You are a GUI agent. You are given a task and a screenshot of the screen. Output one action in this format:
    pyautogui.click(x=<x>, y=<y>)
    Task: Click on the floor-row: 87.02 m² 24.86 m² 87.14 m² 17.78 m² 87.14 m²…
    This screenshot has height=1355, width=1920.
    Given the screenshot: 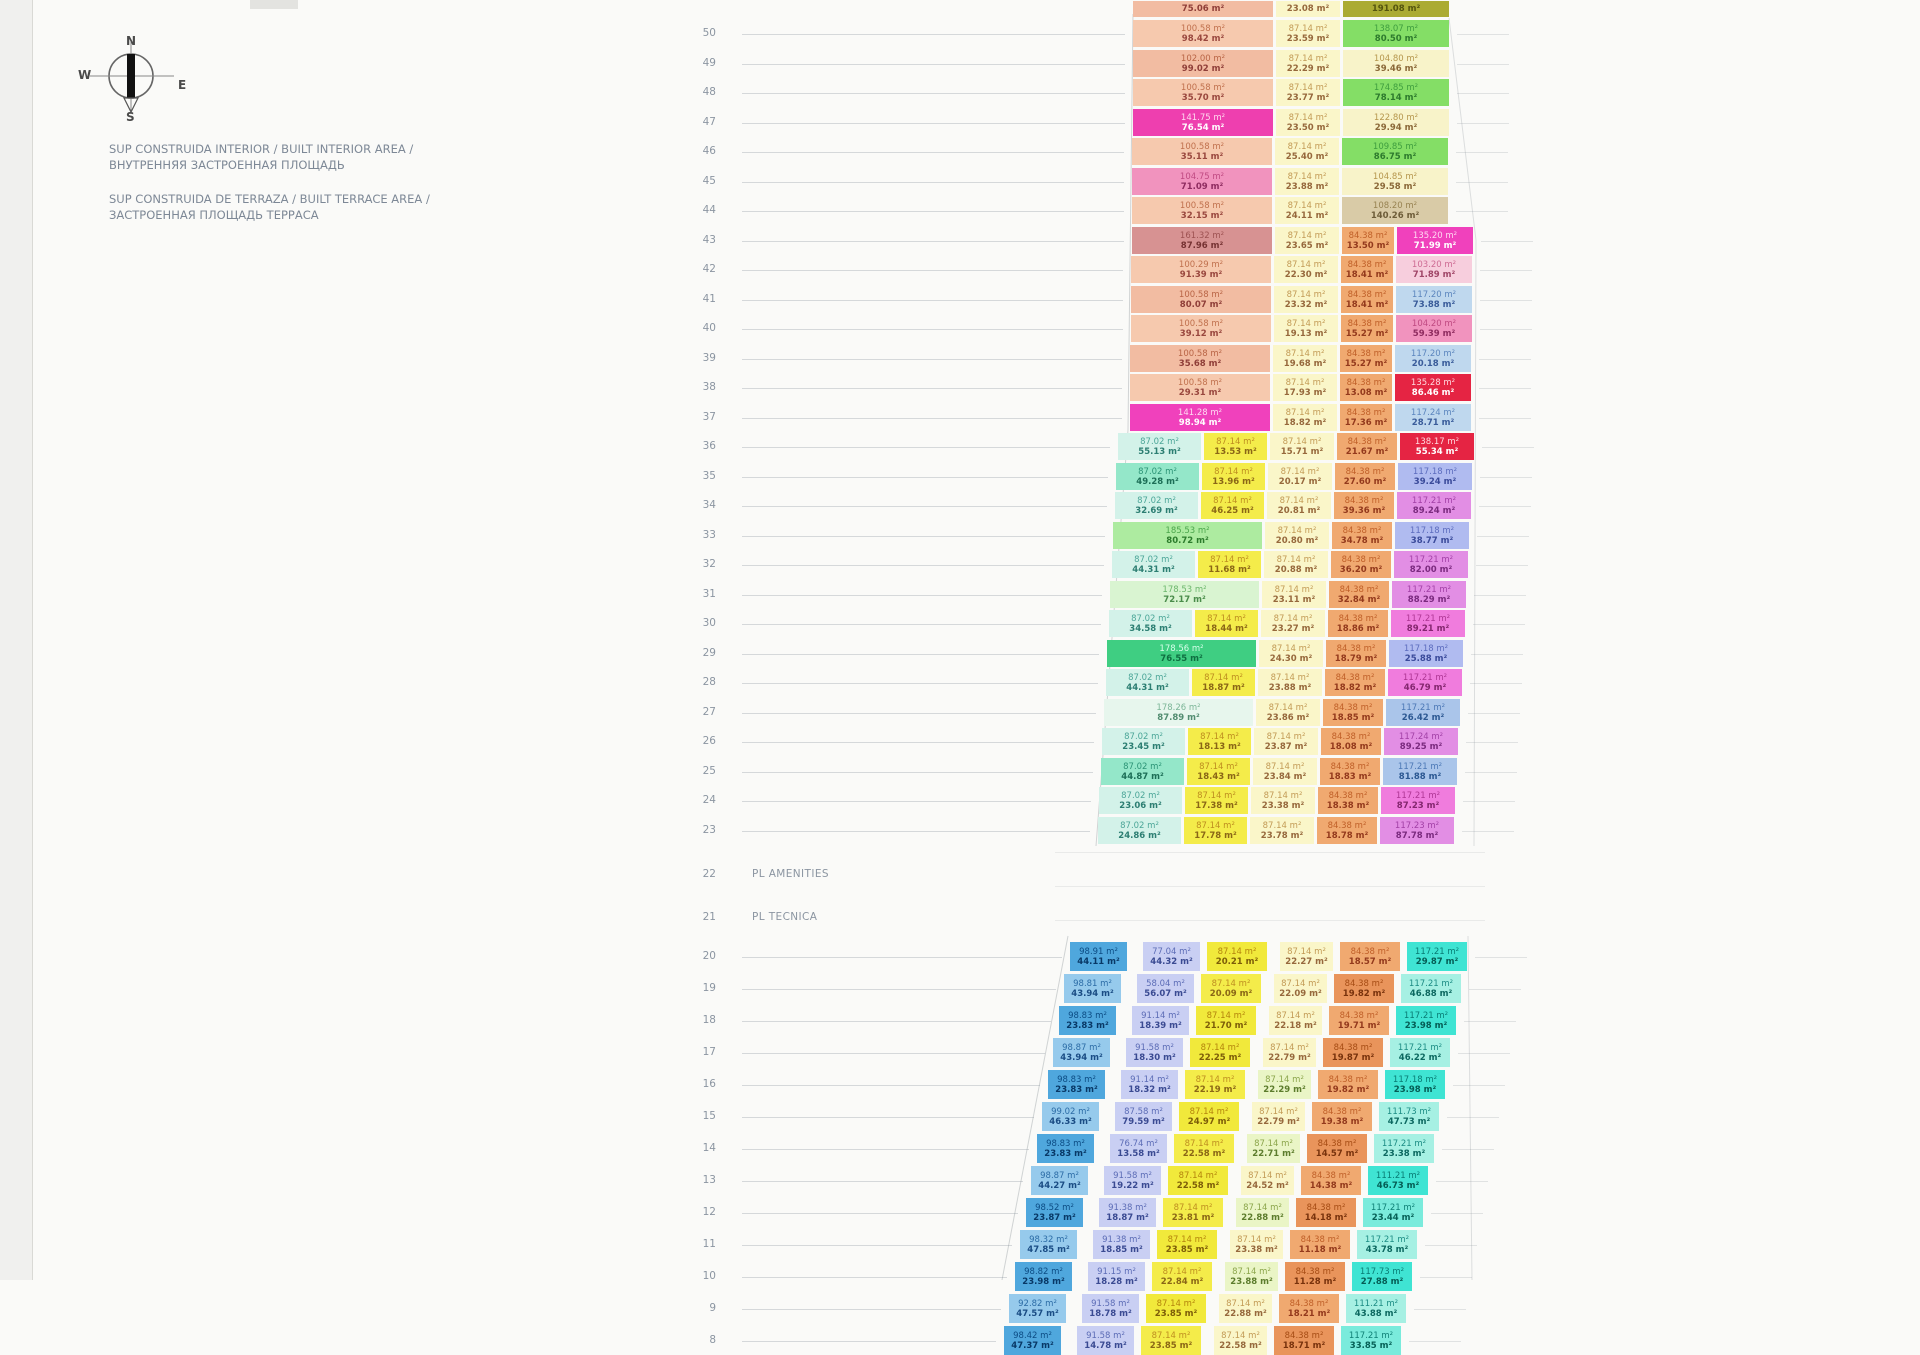 What is the action you would take?
    pyautogui.click(x=1276, y=830)
    